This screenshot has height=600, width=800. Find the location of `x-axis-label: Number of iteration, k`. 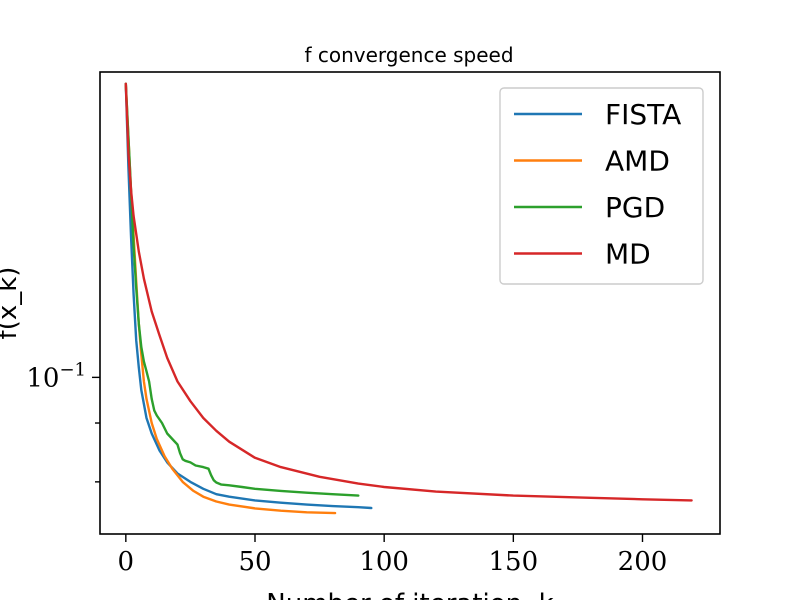

x-axis-label: Number of iteration, k is located at coordinates (409, 594).